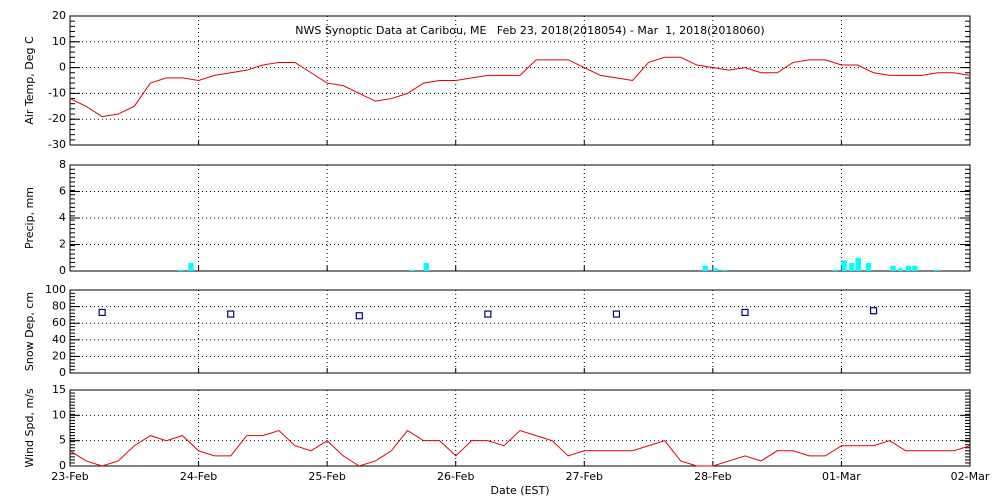 This screenshot has height=500, width=1000. What do you see at coordinates (62, 244) in the screenshot?
I see `y-tick-label: 2` at bounding box center [62, 244].